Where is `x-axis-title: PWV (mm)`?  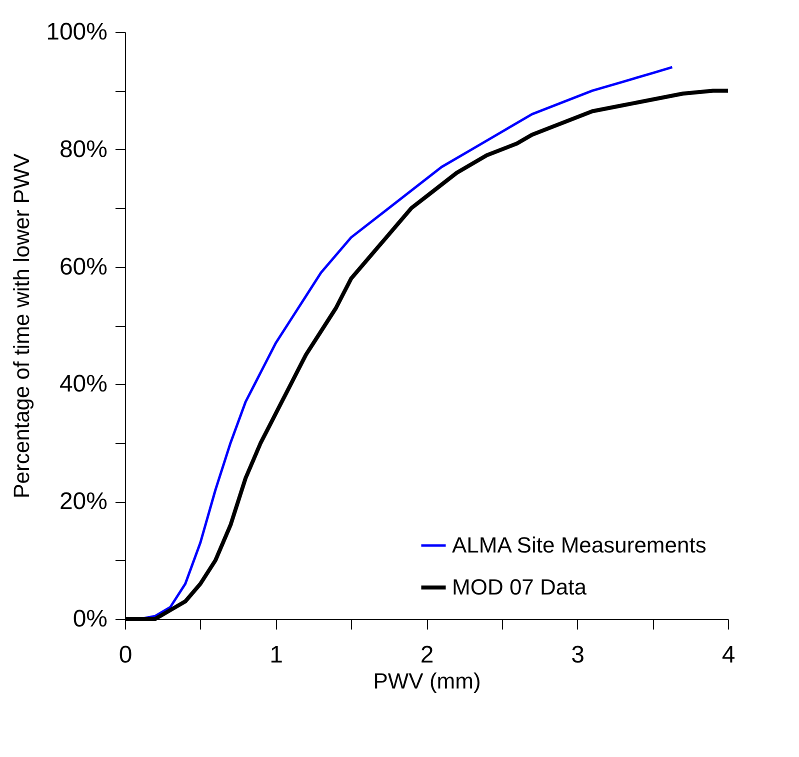 x-axis-title: PWV (mm) is located at coordinates (427, 681).